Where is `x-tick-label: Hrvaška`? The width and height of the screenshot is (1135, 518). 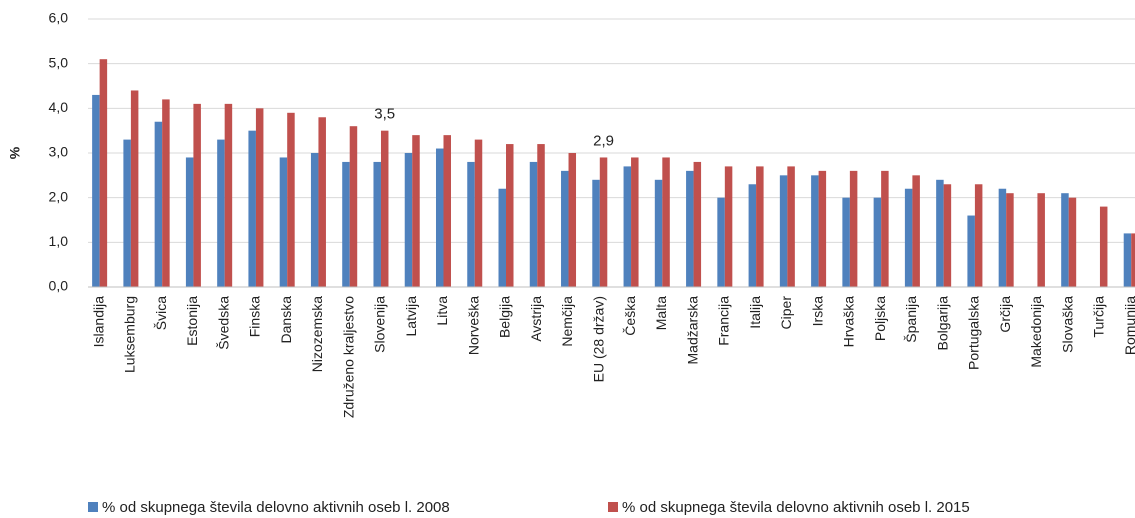 x-tick-label: Hrvaška is located at coordinates (849, 322).